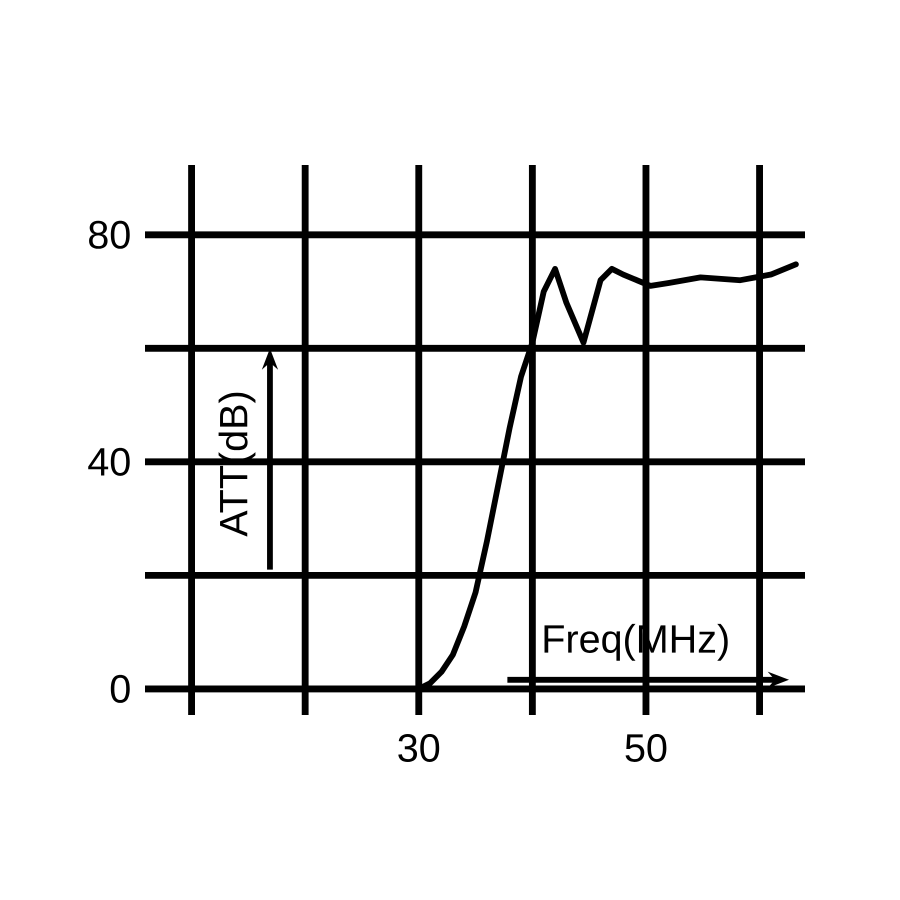 The image size is (900, 900). What do you see at coordinates (419, 748) in the screenshot?
I see `x-tick-label: 30` at bounding box center [419, 748].